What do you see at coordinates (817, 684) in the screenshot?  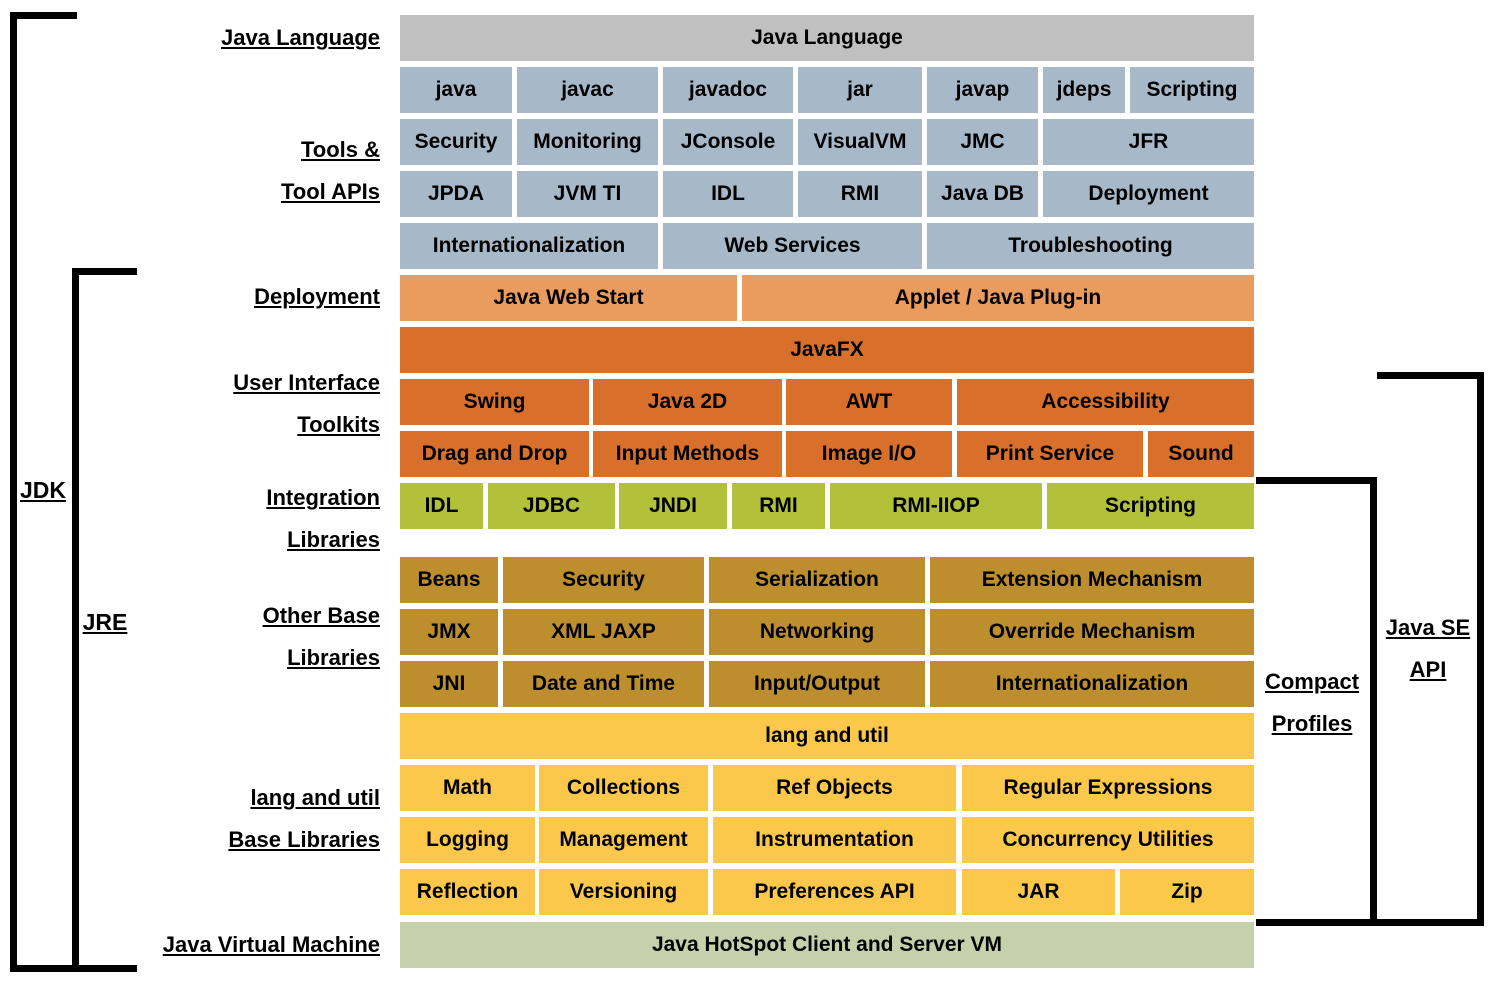 I see `box-input-output: Input/Output` at bounding box center [817, 684].